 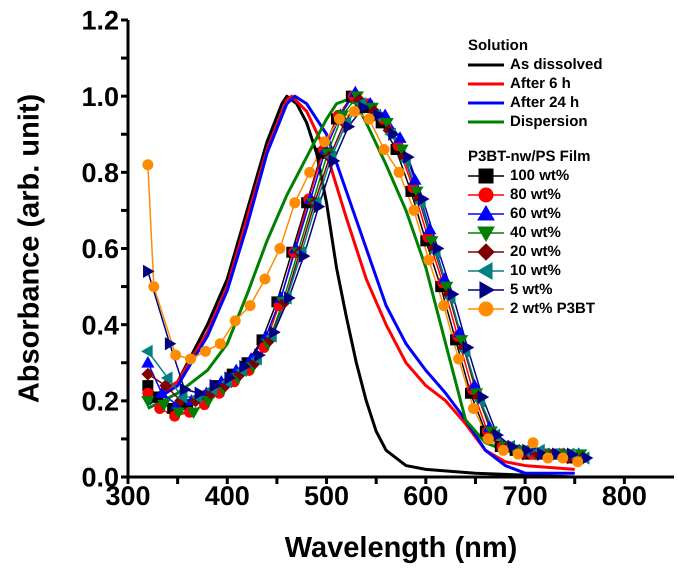 I want to click on x-tick-label: 700, so click(x=525, y=496).